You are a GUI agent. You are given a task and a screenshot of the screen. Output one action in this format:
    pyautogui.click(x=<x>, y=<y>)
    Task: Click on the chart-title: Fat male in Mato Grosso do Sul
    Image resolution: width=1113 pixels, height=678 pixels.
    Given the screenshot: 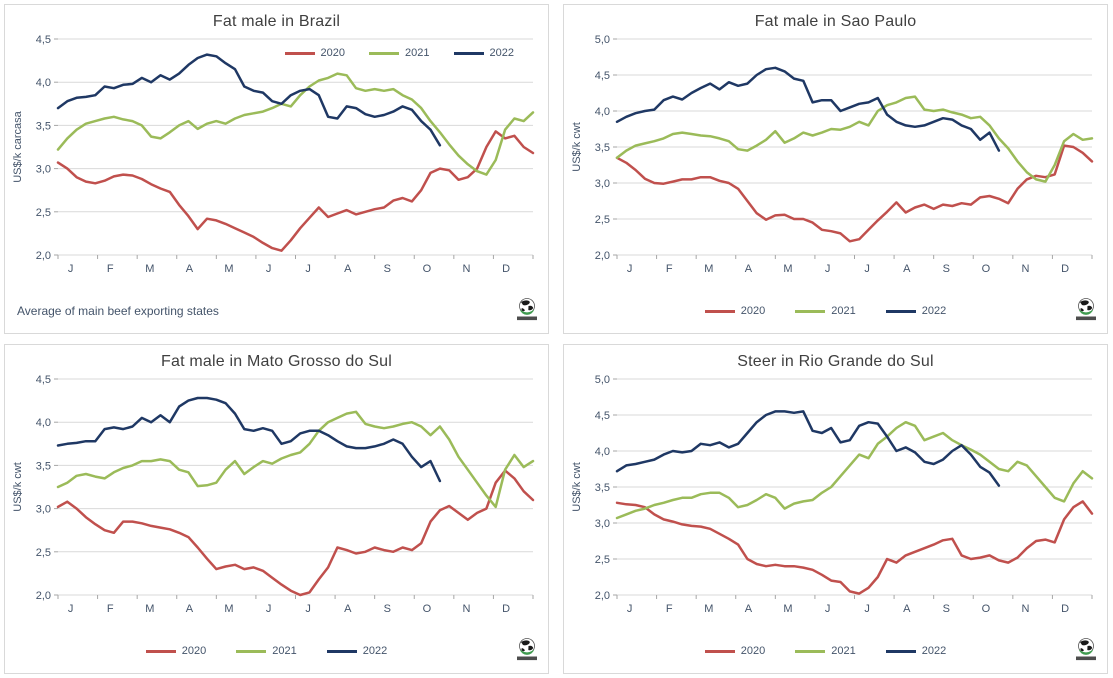 What is the action you would take?
    pyautogui.click(x=276, y=361)
    